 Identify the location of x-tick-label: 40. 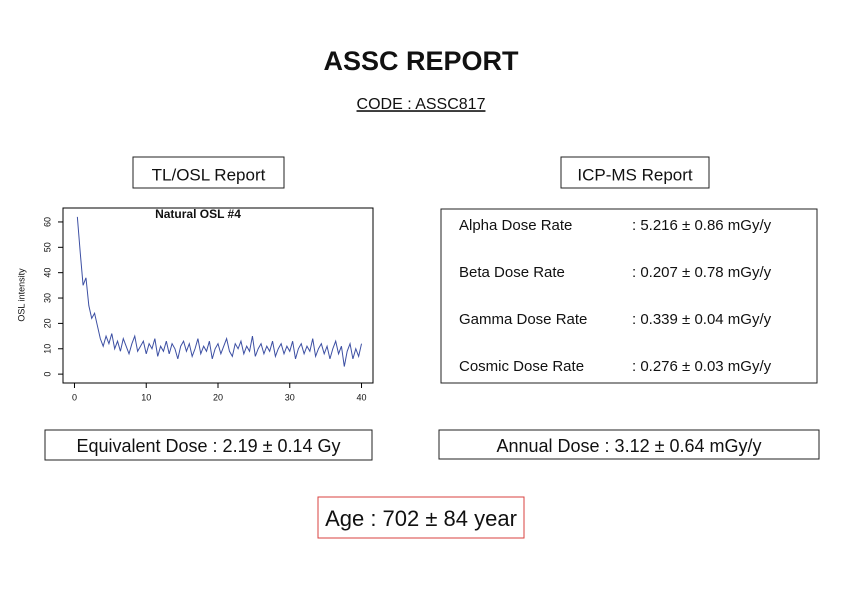
(362, 397).